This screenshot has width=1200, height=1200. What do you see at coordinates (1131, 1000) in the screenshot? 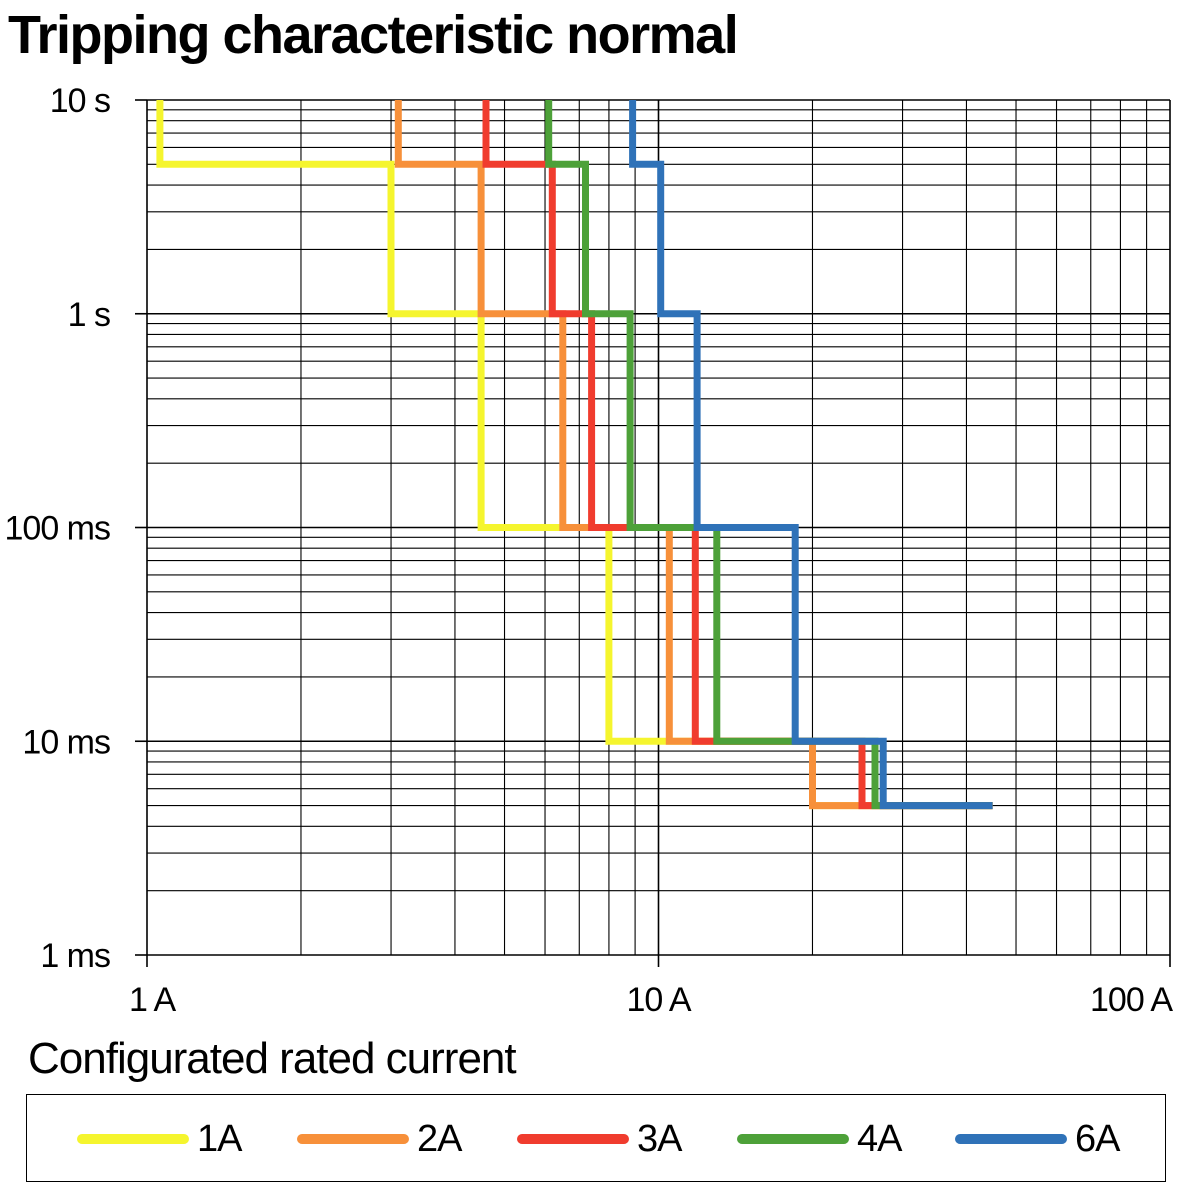
I see `x-tick-label: 100 A` at bounding box center [1131, 1000].